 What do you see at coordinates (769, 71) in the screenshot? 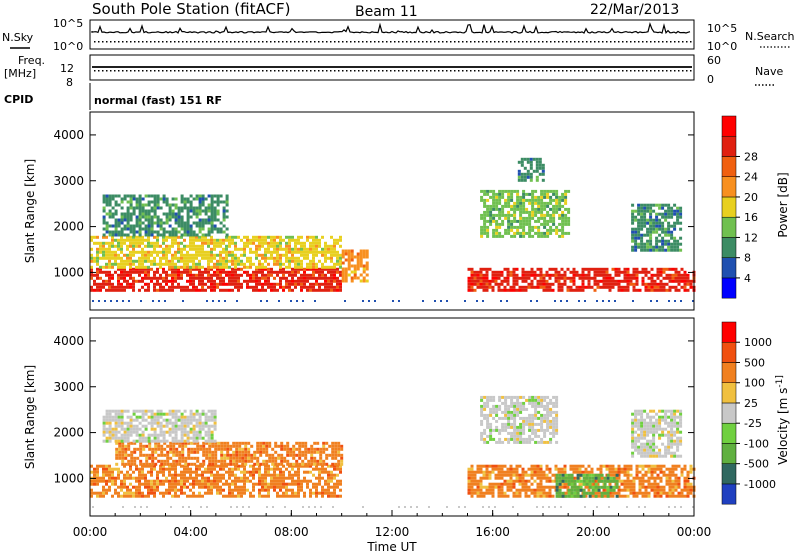
I see `nave-label: Nave` at bounding box center [769, 71].